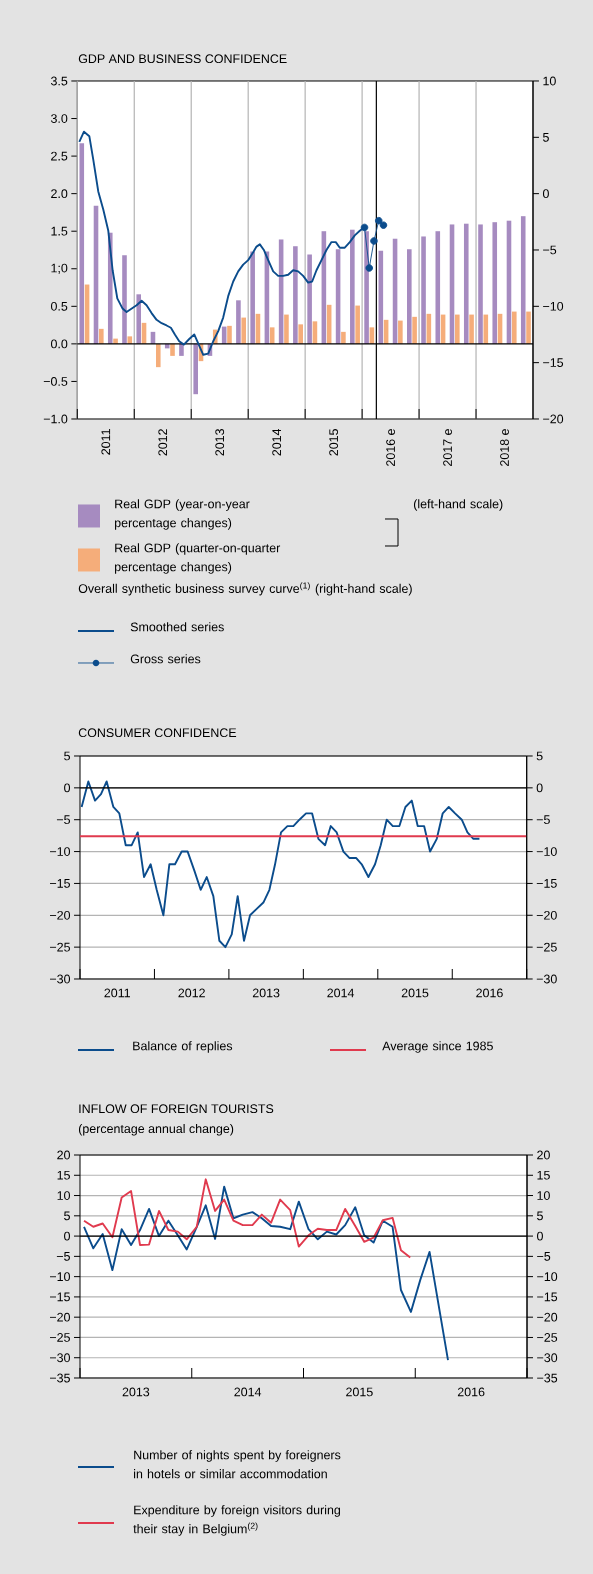 The image size is (593, 1574). What do you see at coordinates (543, 1175) in the screenshot?
I see `y2-tick-label: 15` at bounding box center [543, 1175].